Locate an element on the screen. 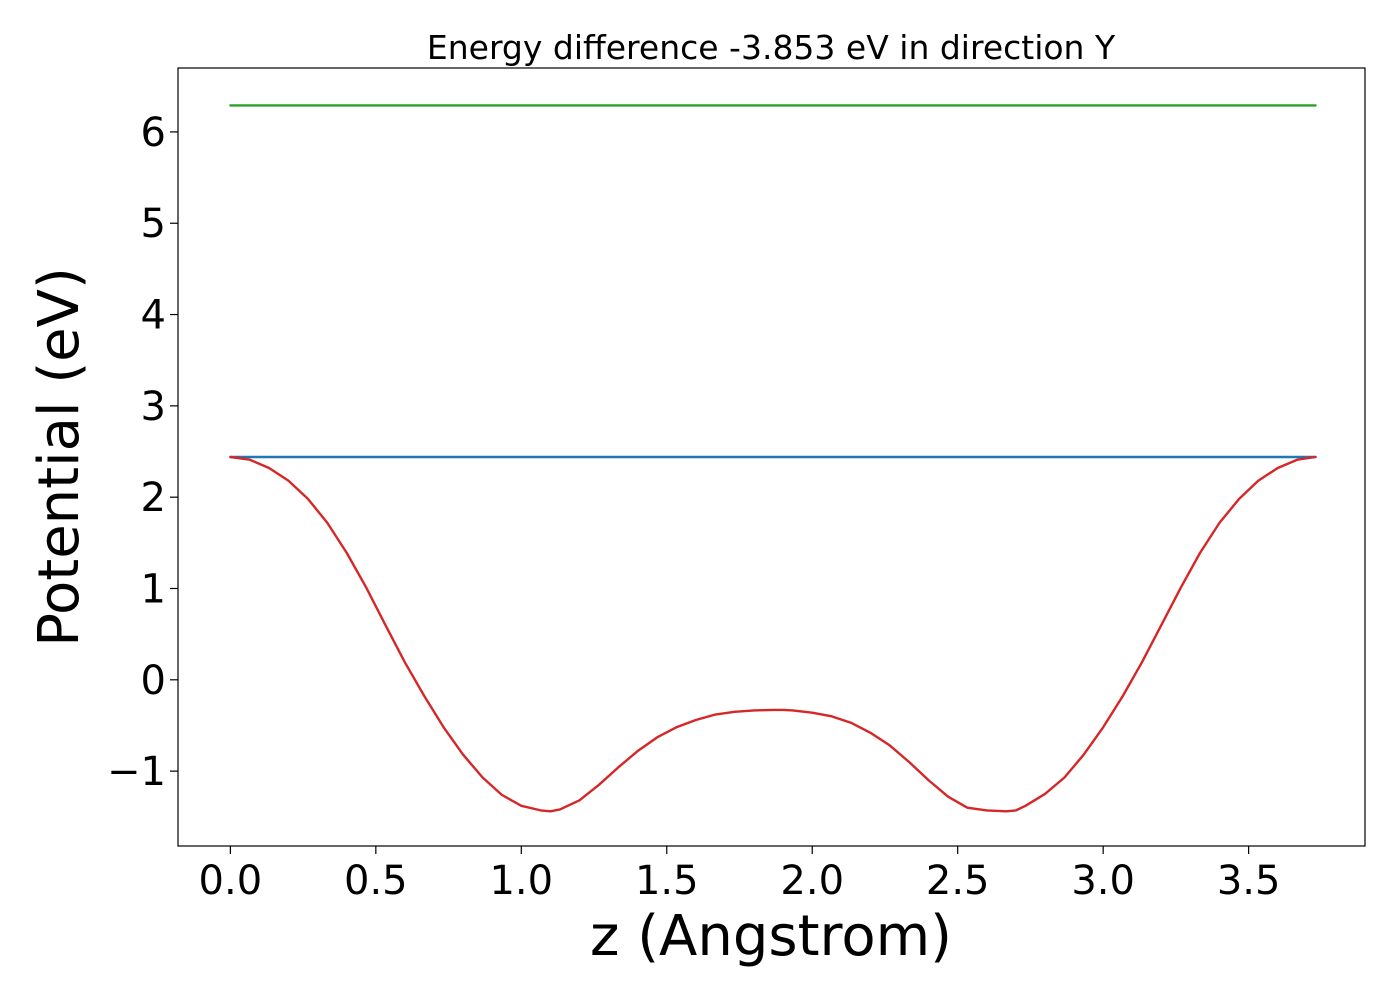 Image resolution: width=1400 pixels, height=1000 pixels. x-tick-label: 2.0 is located at coordinates (812, 881).